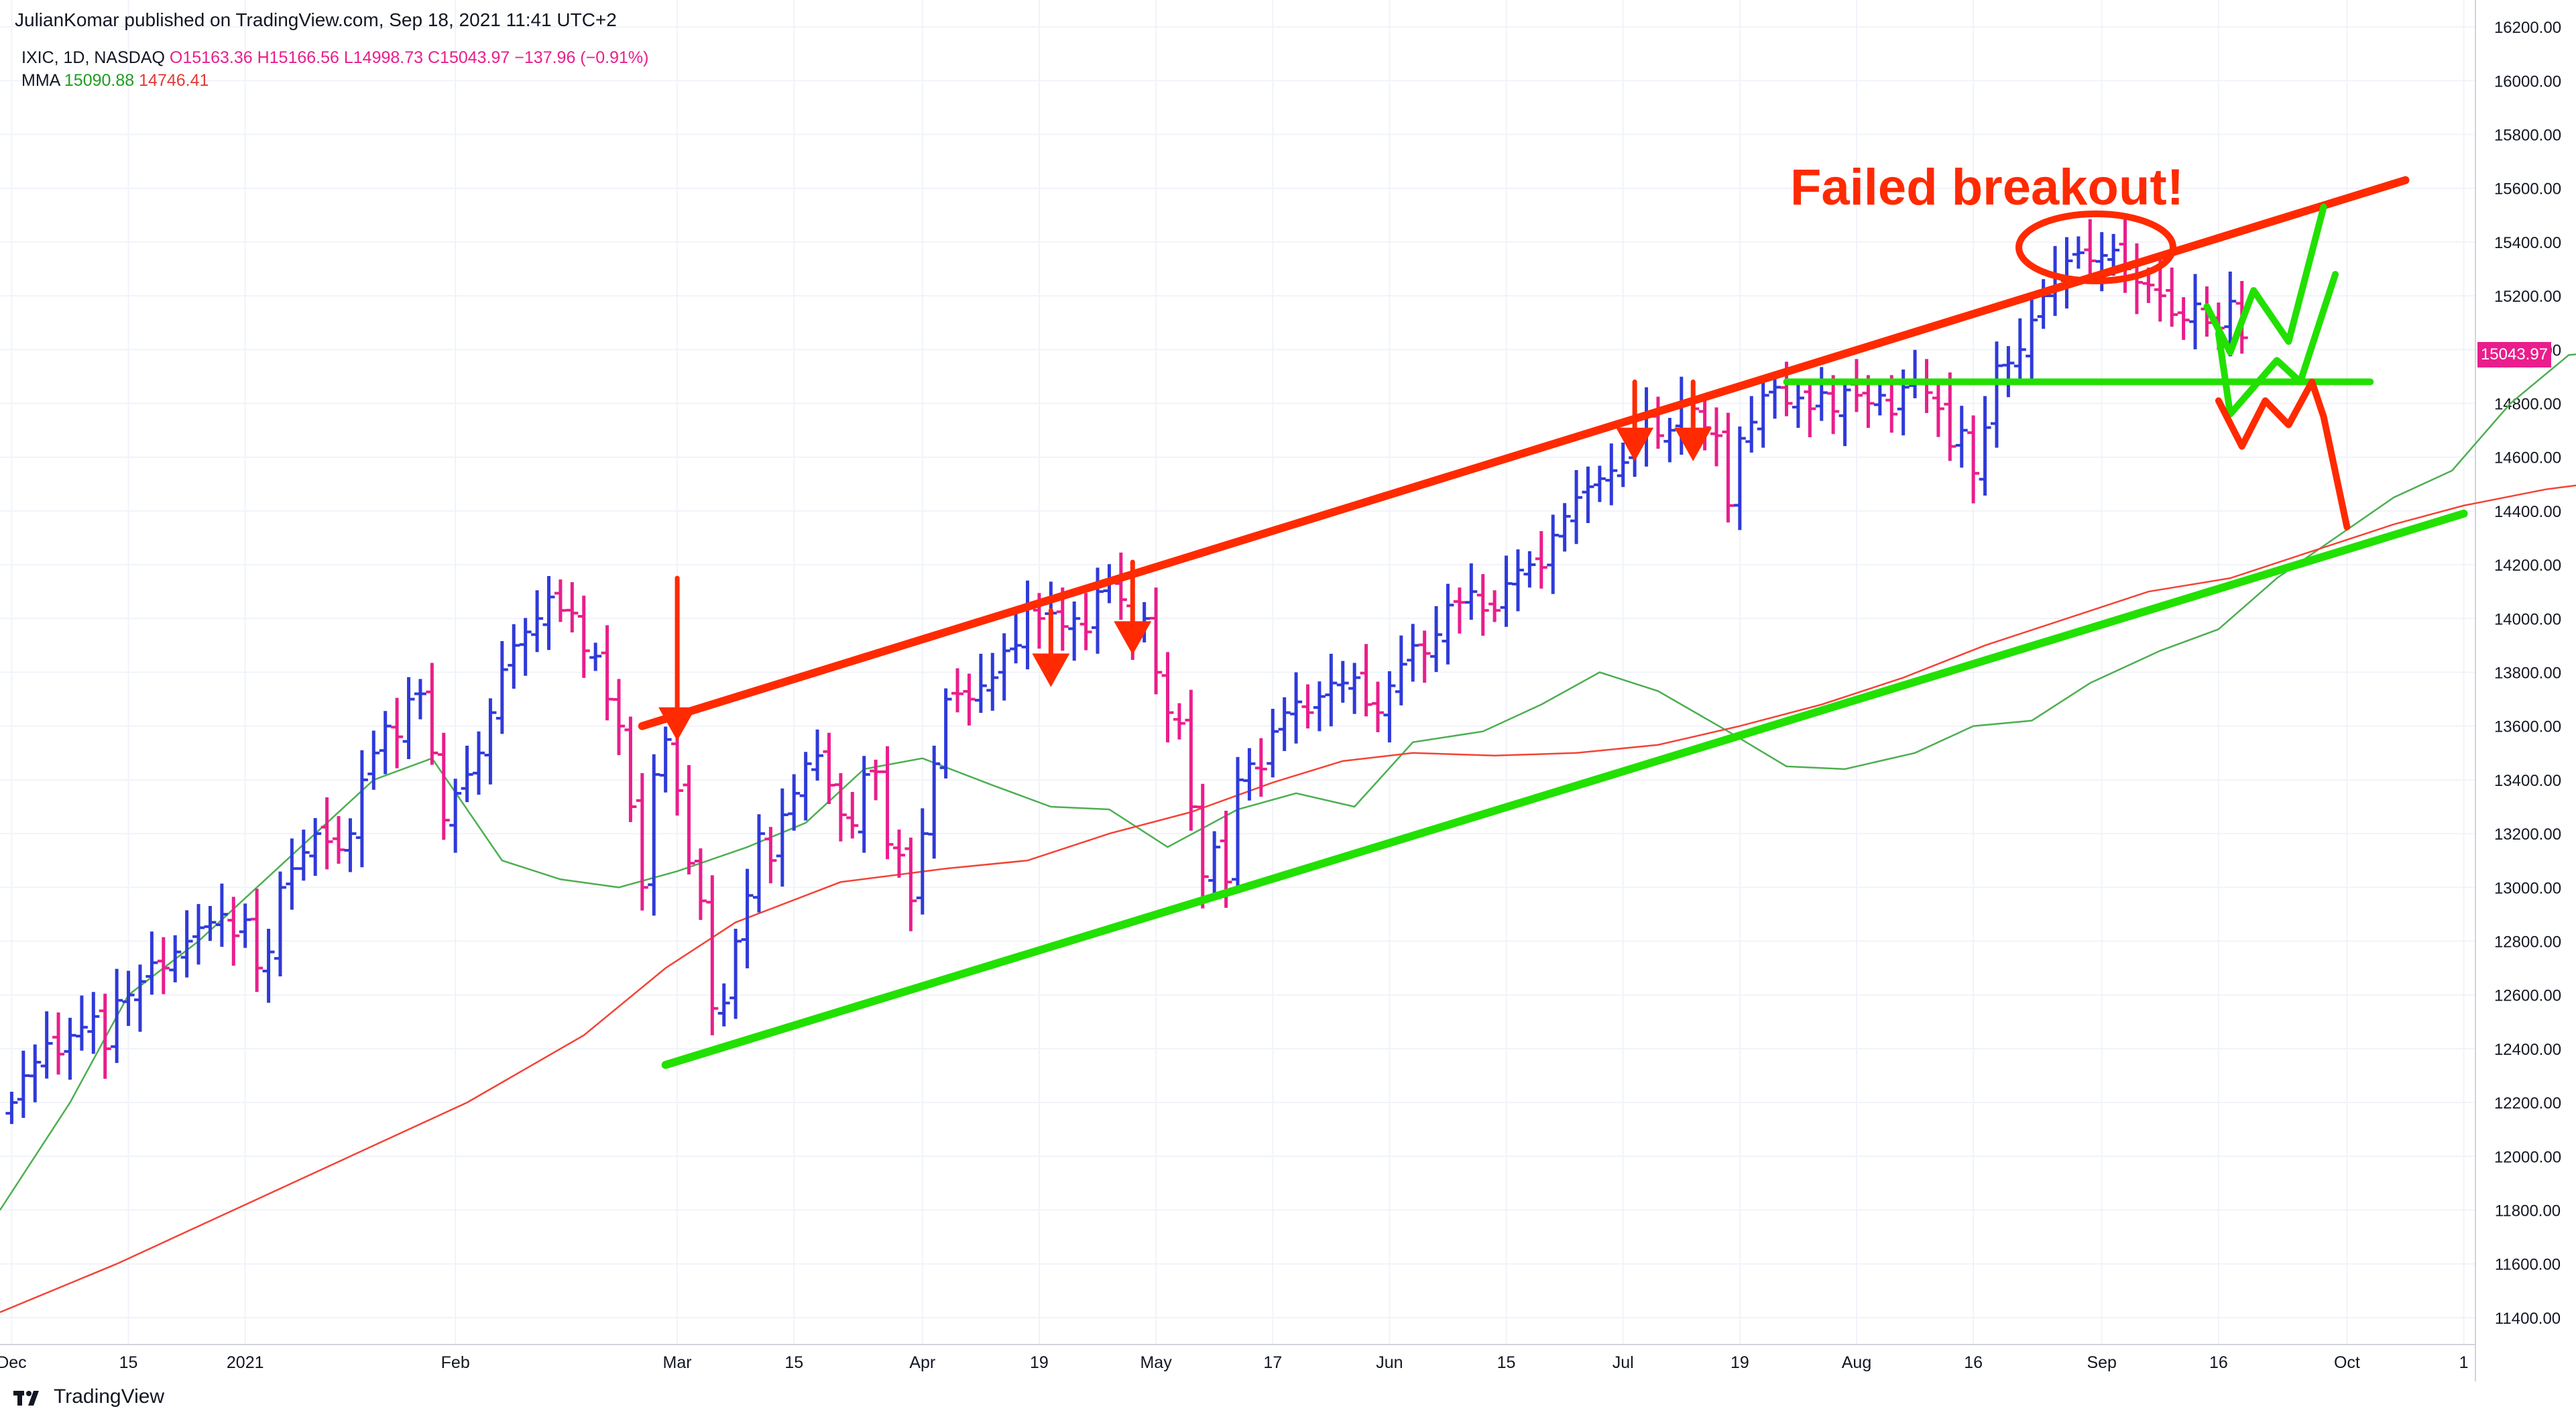  I want to click on ma-slow-value: 14746.41, so click(174, 80).